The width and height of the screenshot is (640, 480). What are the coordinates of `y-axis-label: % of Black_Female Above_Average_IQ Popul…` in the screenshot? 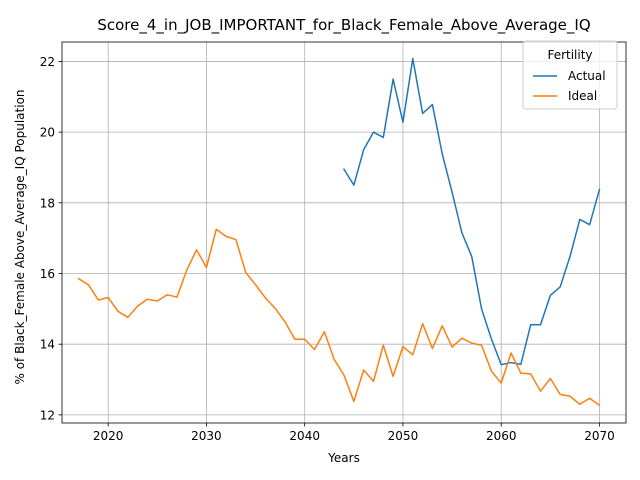 It's located at (20, 236).